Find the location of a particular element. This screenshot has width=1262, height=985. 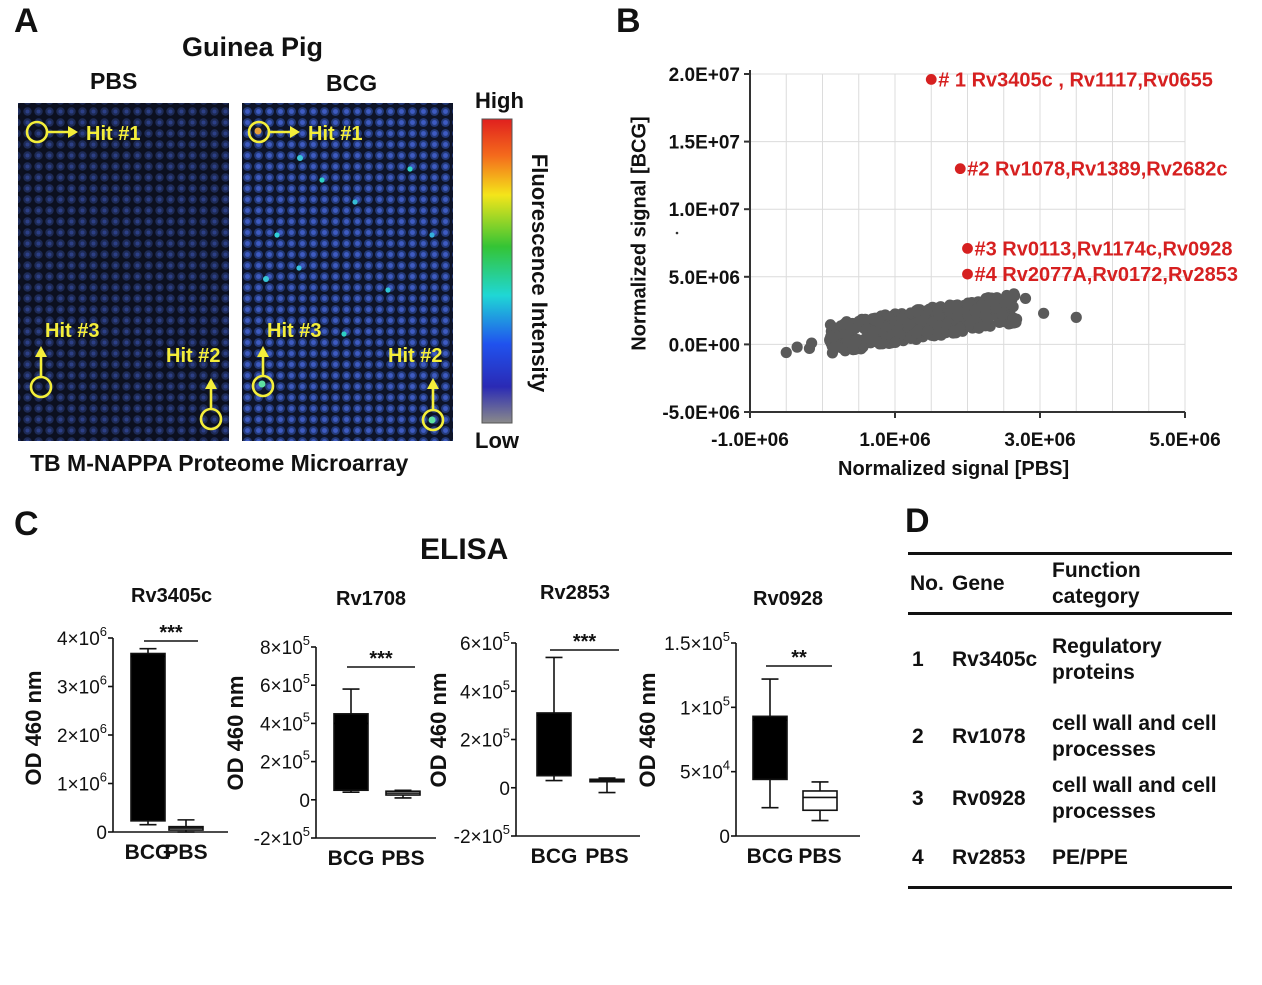

row-function-line1: PE/PPE is located at coordinates (1090, 857).